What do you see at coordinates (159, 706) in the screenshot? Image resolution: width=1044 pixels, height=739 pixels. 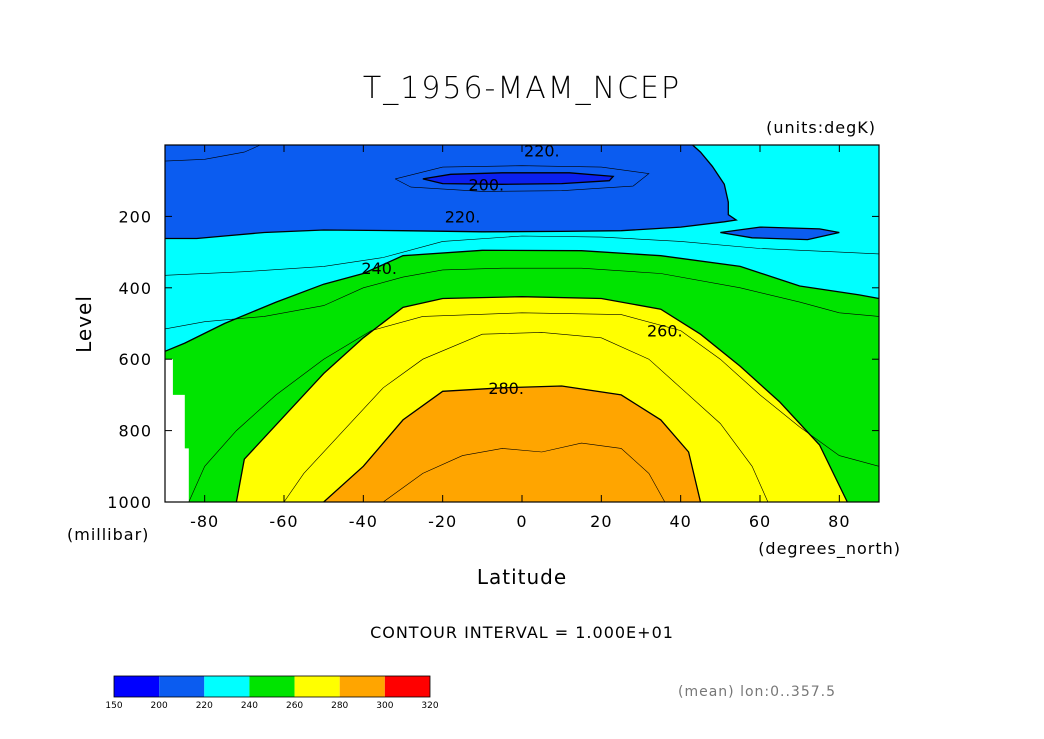 I see `colorbar-tick-label: 200` at bounding box center [159, 706].